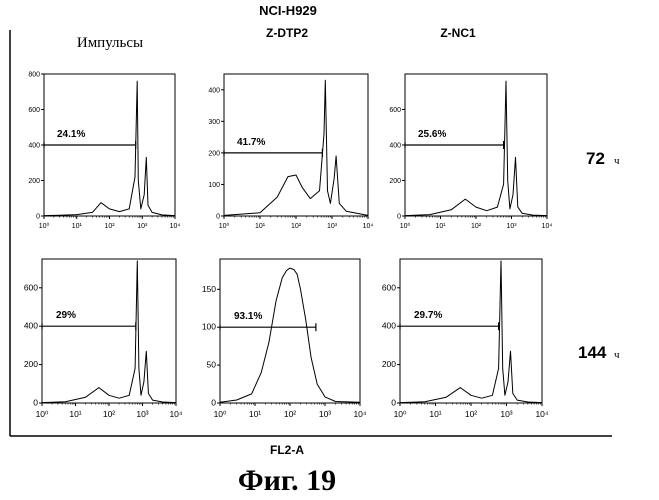 The width and height of the screenshot is (659, 500). Describe the element at coordinates (288, 10) in the screenshot. I see `cell-line-title: NCI-H929` at that location.